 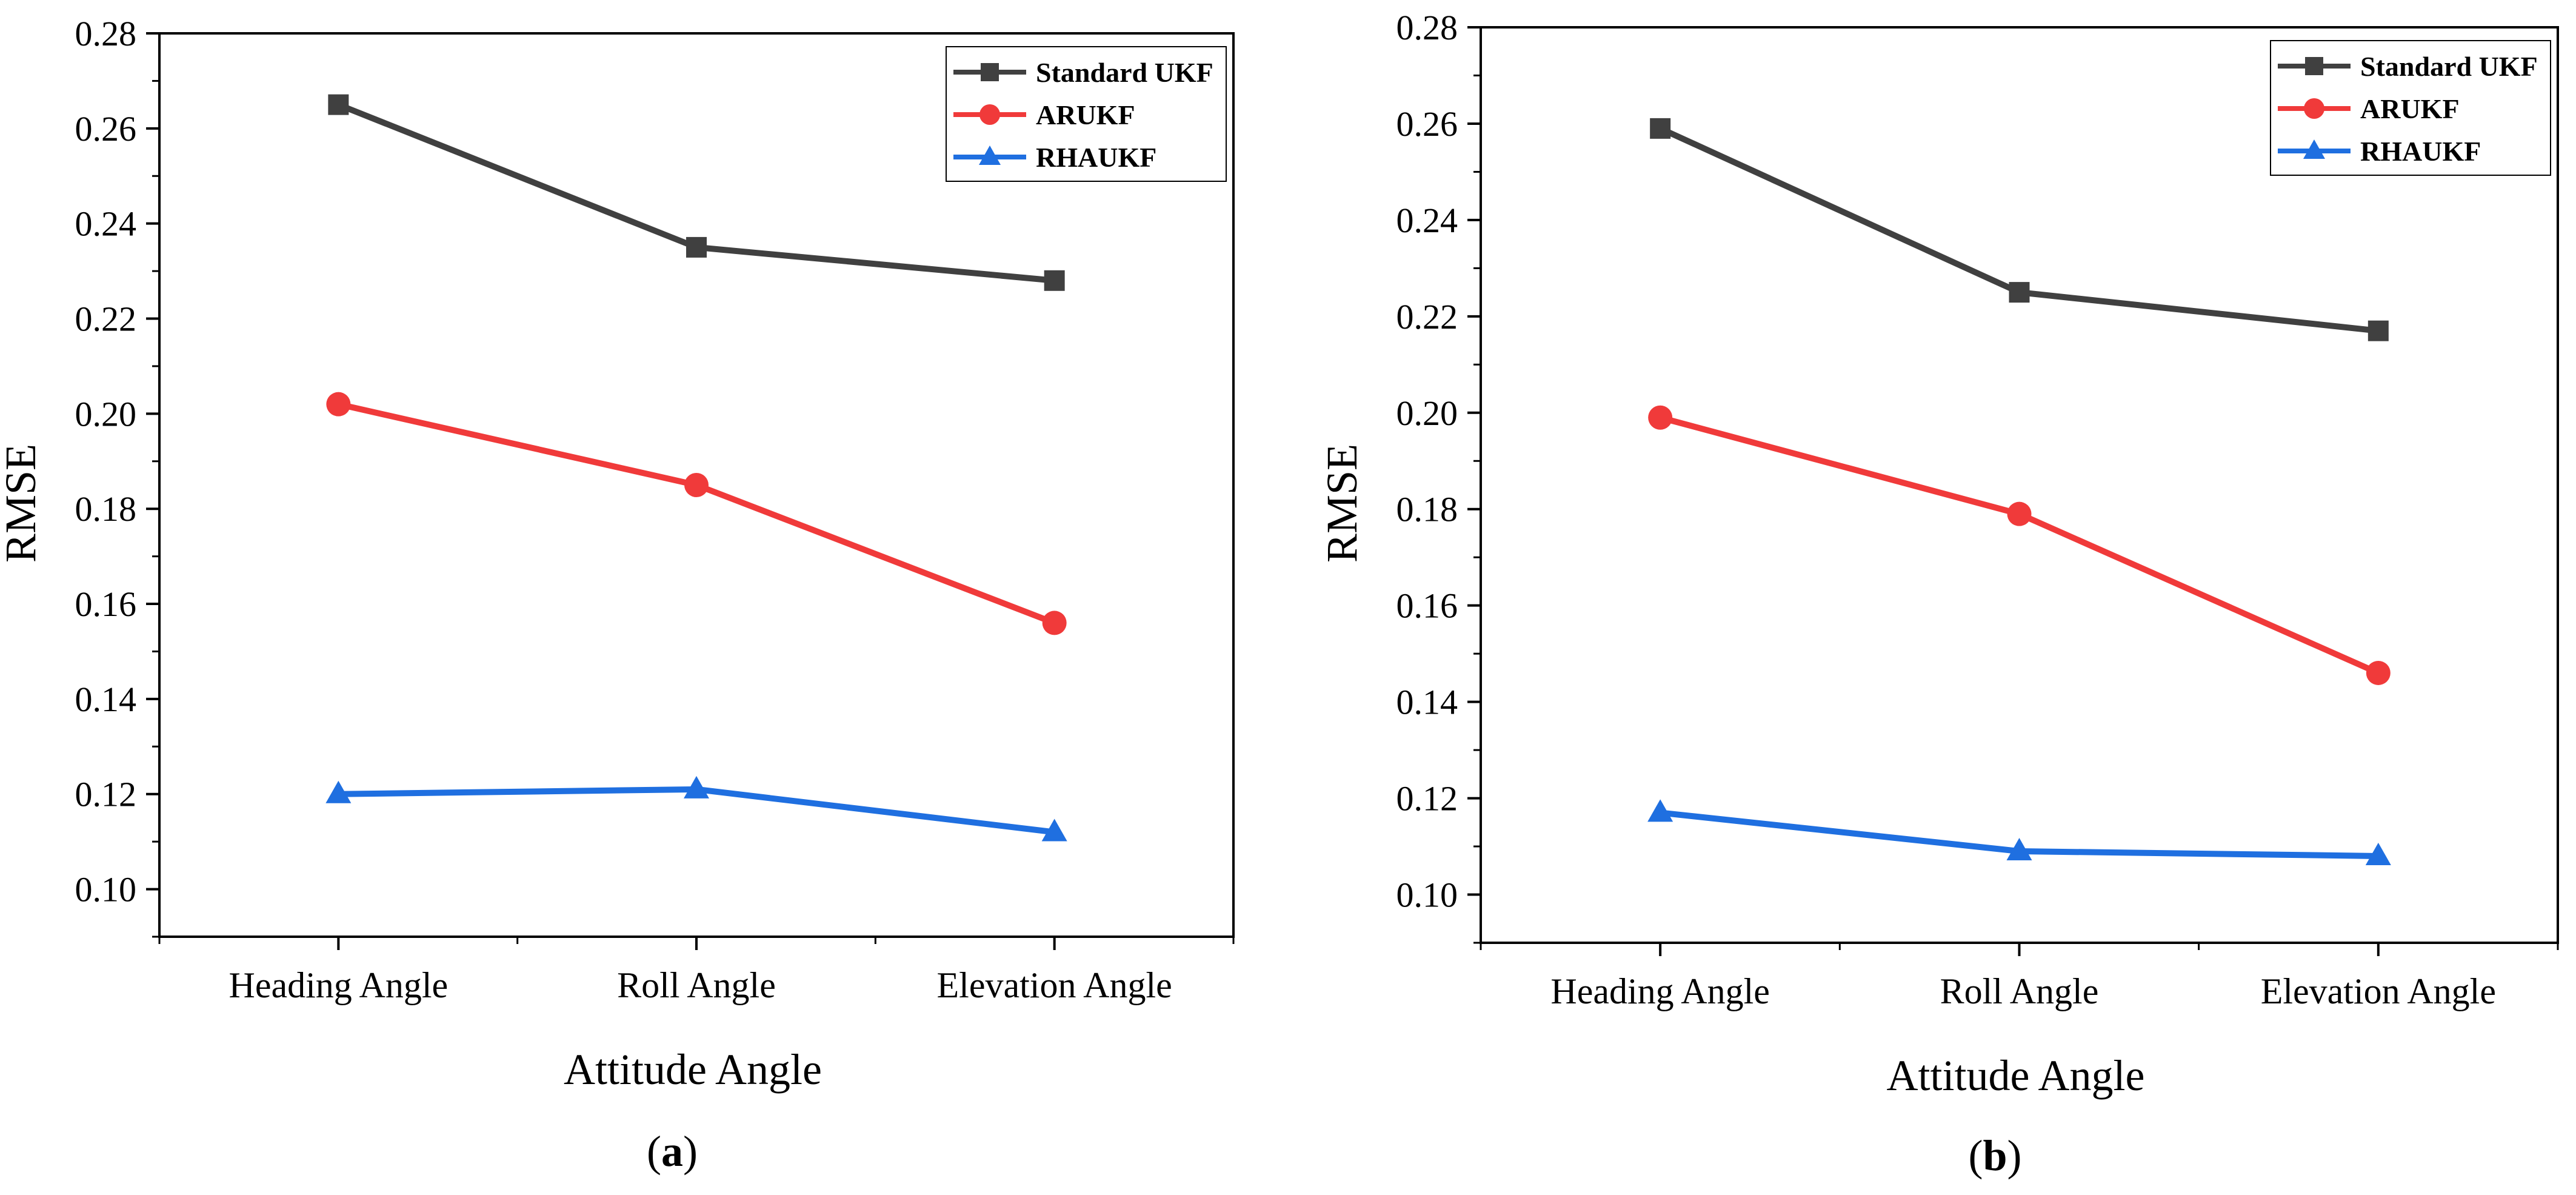 I want to click on caption-letter: a, so click(x=672, y=1151).